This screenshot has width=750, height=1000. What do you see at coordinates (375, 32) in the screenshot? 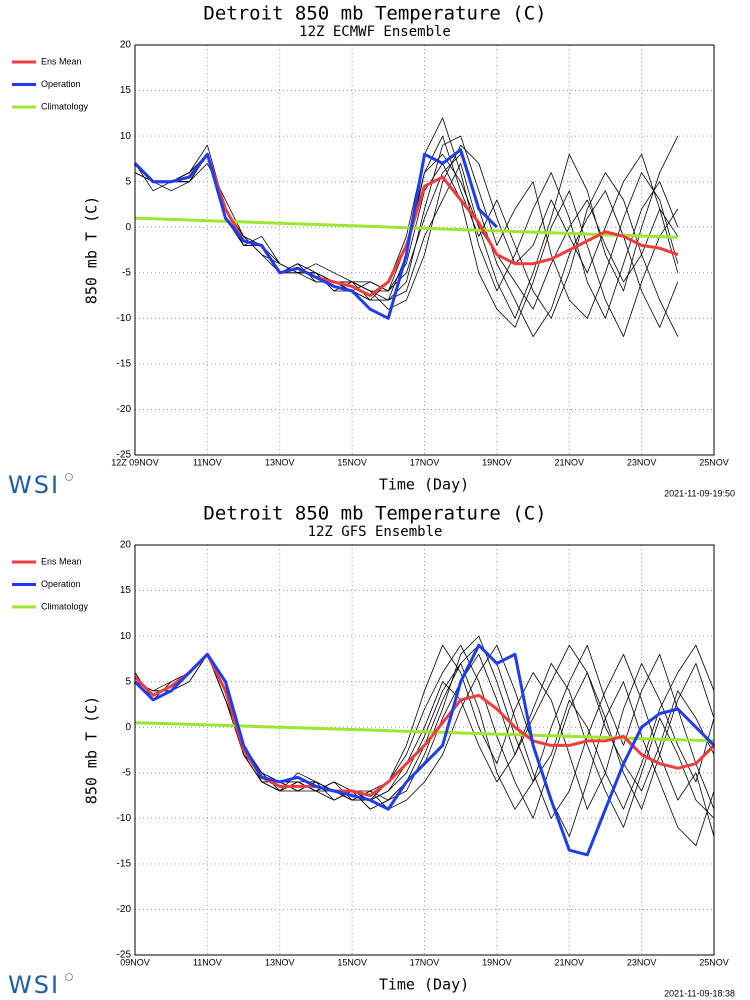
I see `chart-subtitle: 12Z ECMWF Ensemble` at bounding box center [375, 32].